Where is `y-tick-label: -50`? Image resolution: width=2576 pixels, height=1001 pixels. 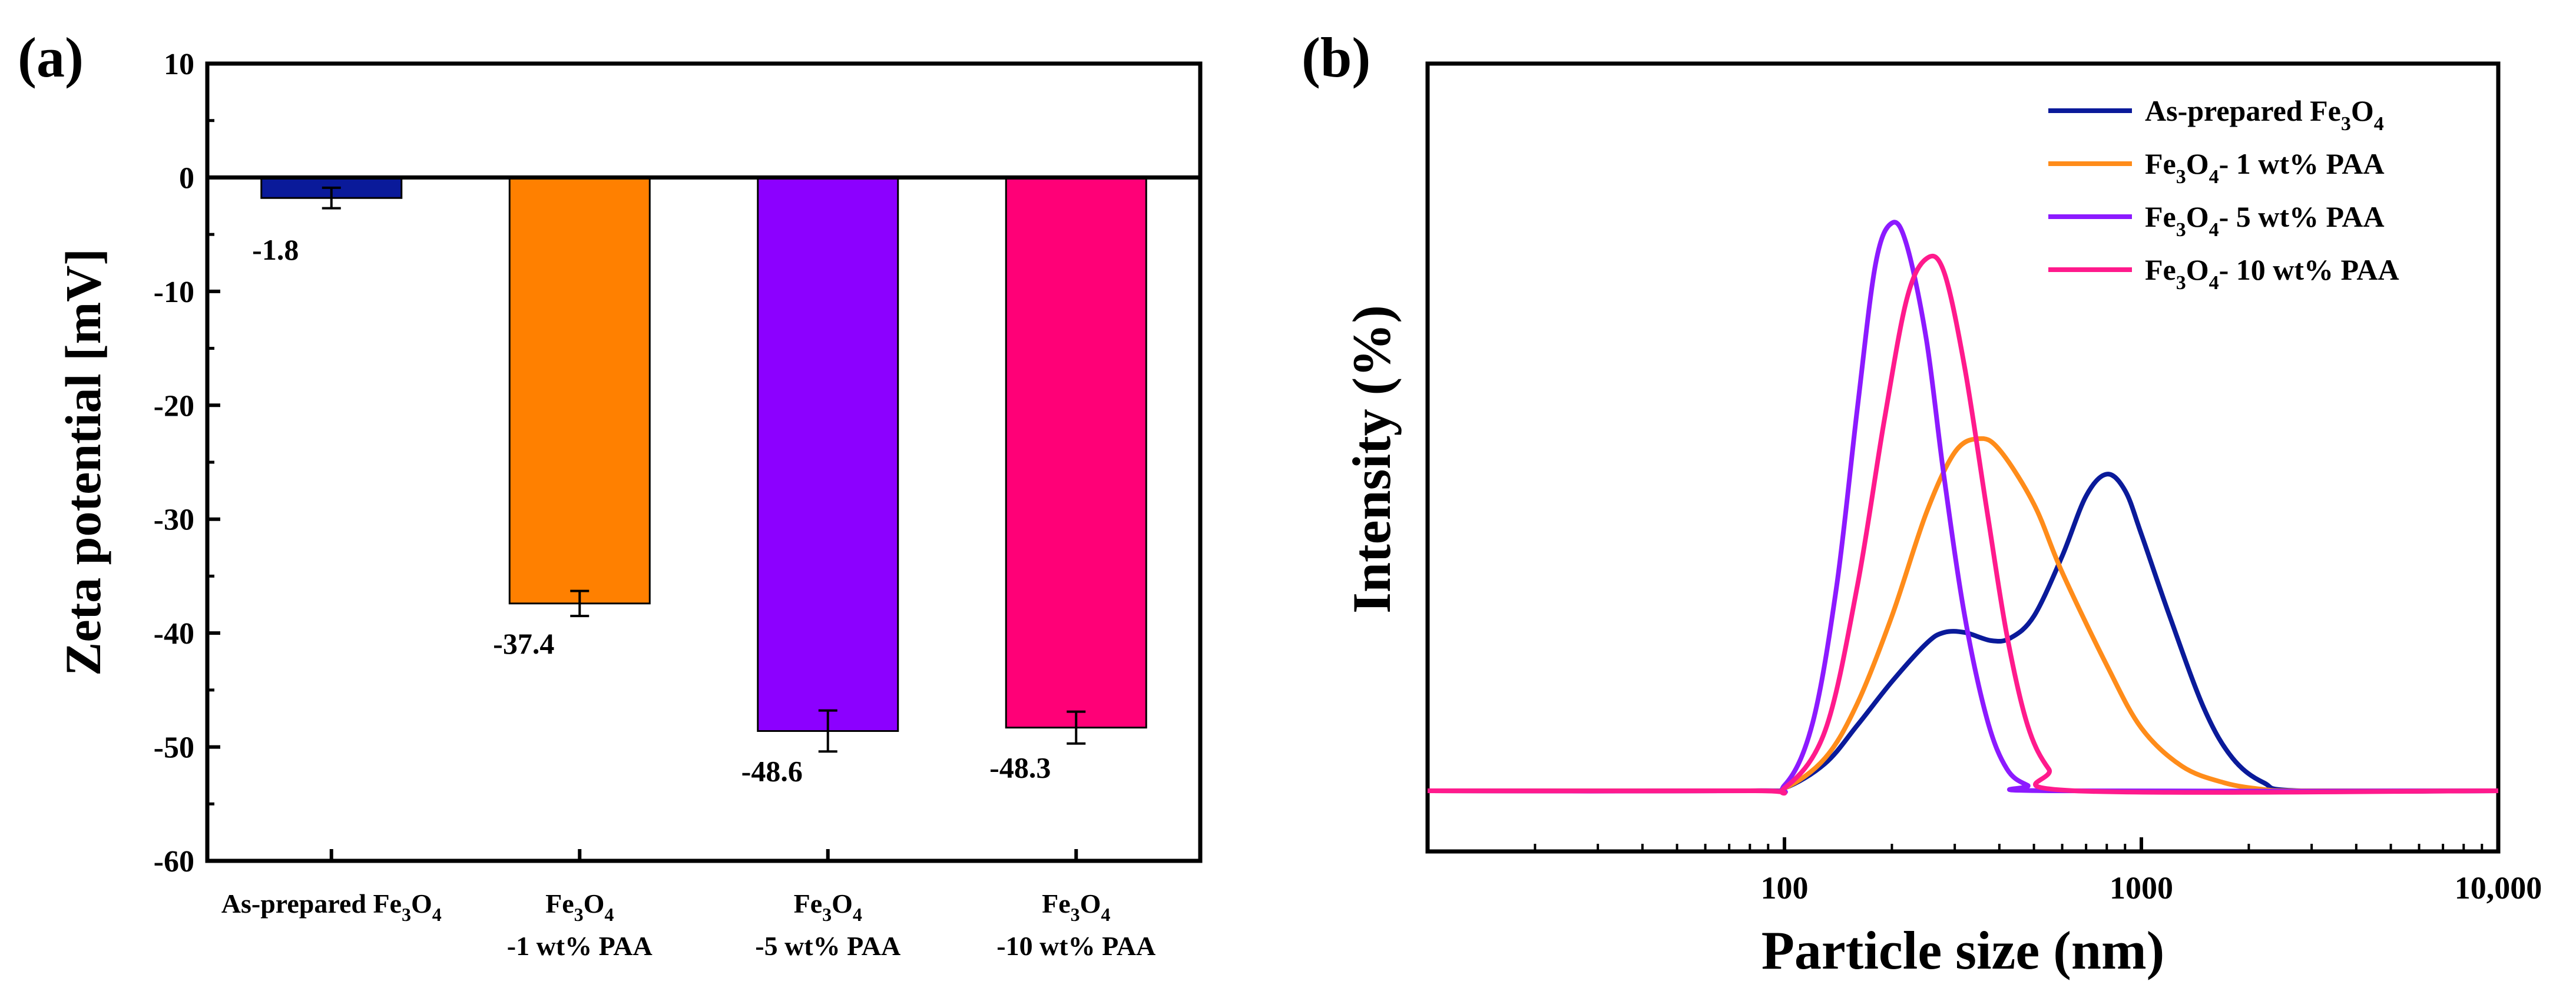 y-tick-label: -50 is located at coordinates (174, 748).